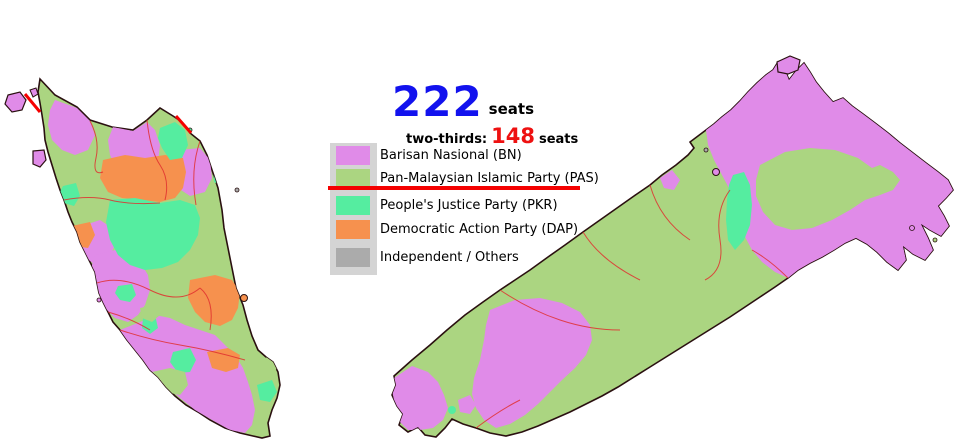 This screenshot has height=439, width=960. Describe the element at coordinates (716, 172) in the screenshot. I see `labuan-island` at that location.